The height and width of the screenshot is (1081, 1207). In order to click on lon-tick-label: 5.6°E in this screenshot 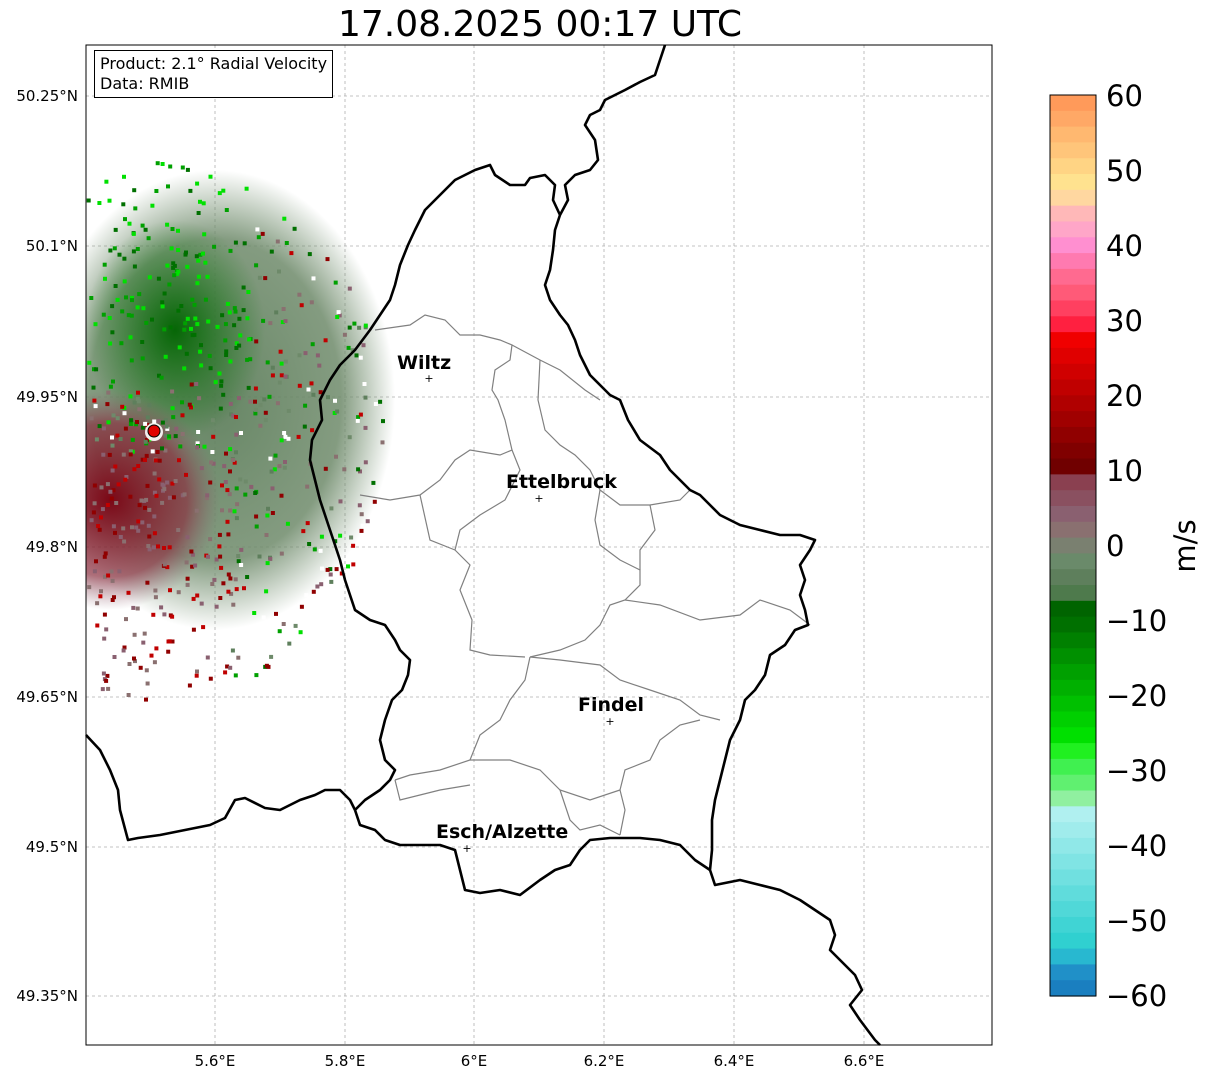, I will do `click(215, 1061)`.